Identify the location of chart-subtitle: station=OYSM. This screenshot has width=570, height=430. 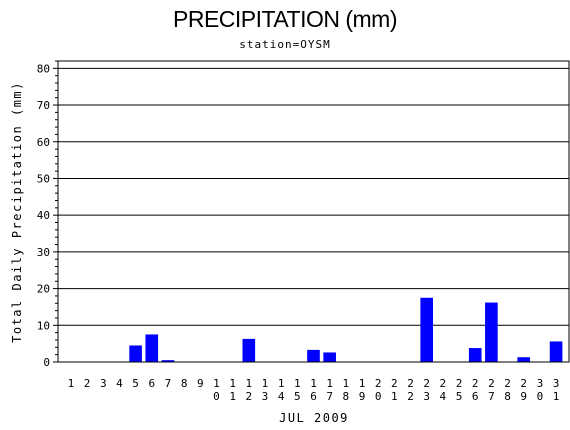
(285, 44).